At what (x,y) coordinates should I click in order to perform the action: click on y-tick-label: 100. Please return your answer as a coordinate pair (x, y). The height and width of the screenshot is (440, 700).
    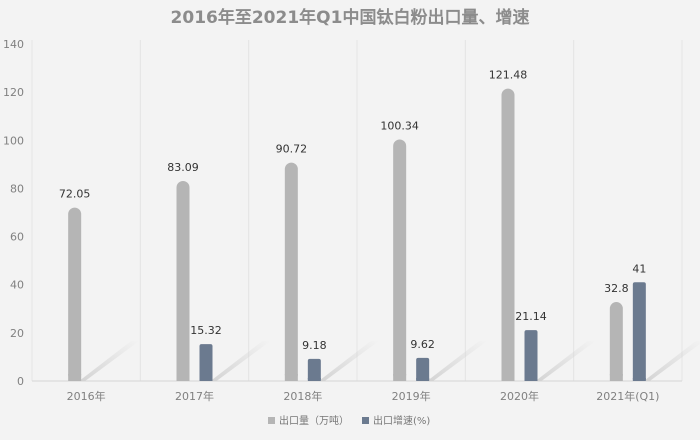
    Looking at the image, I should click on (13, 140).